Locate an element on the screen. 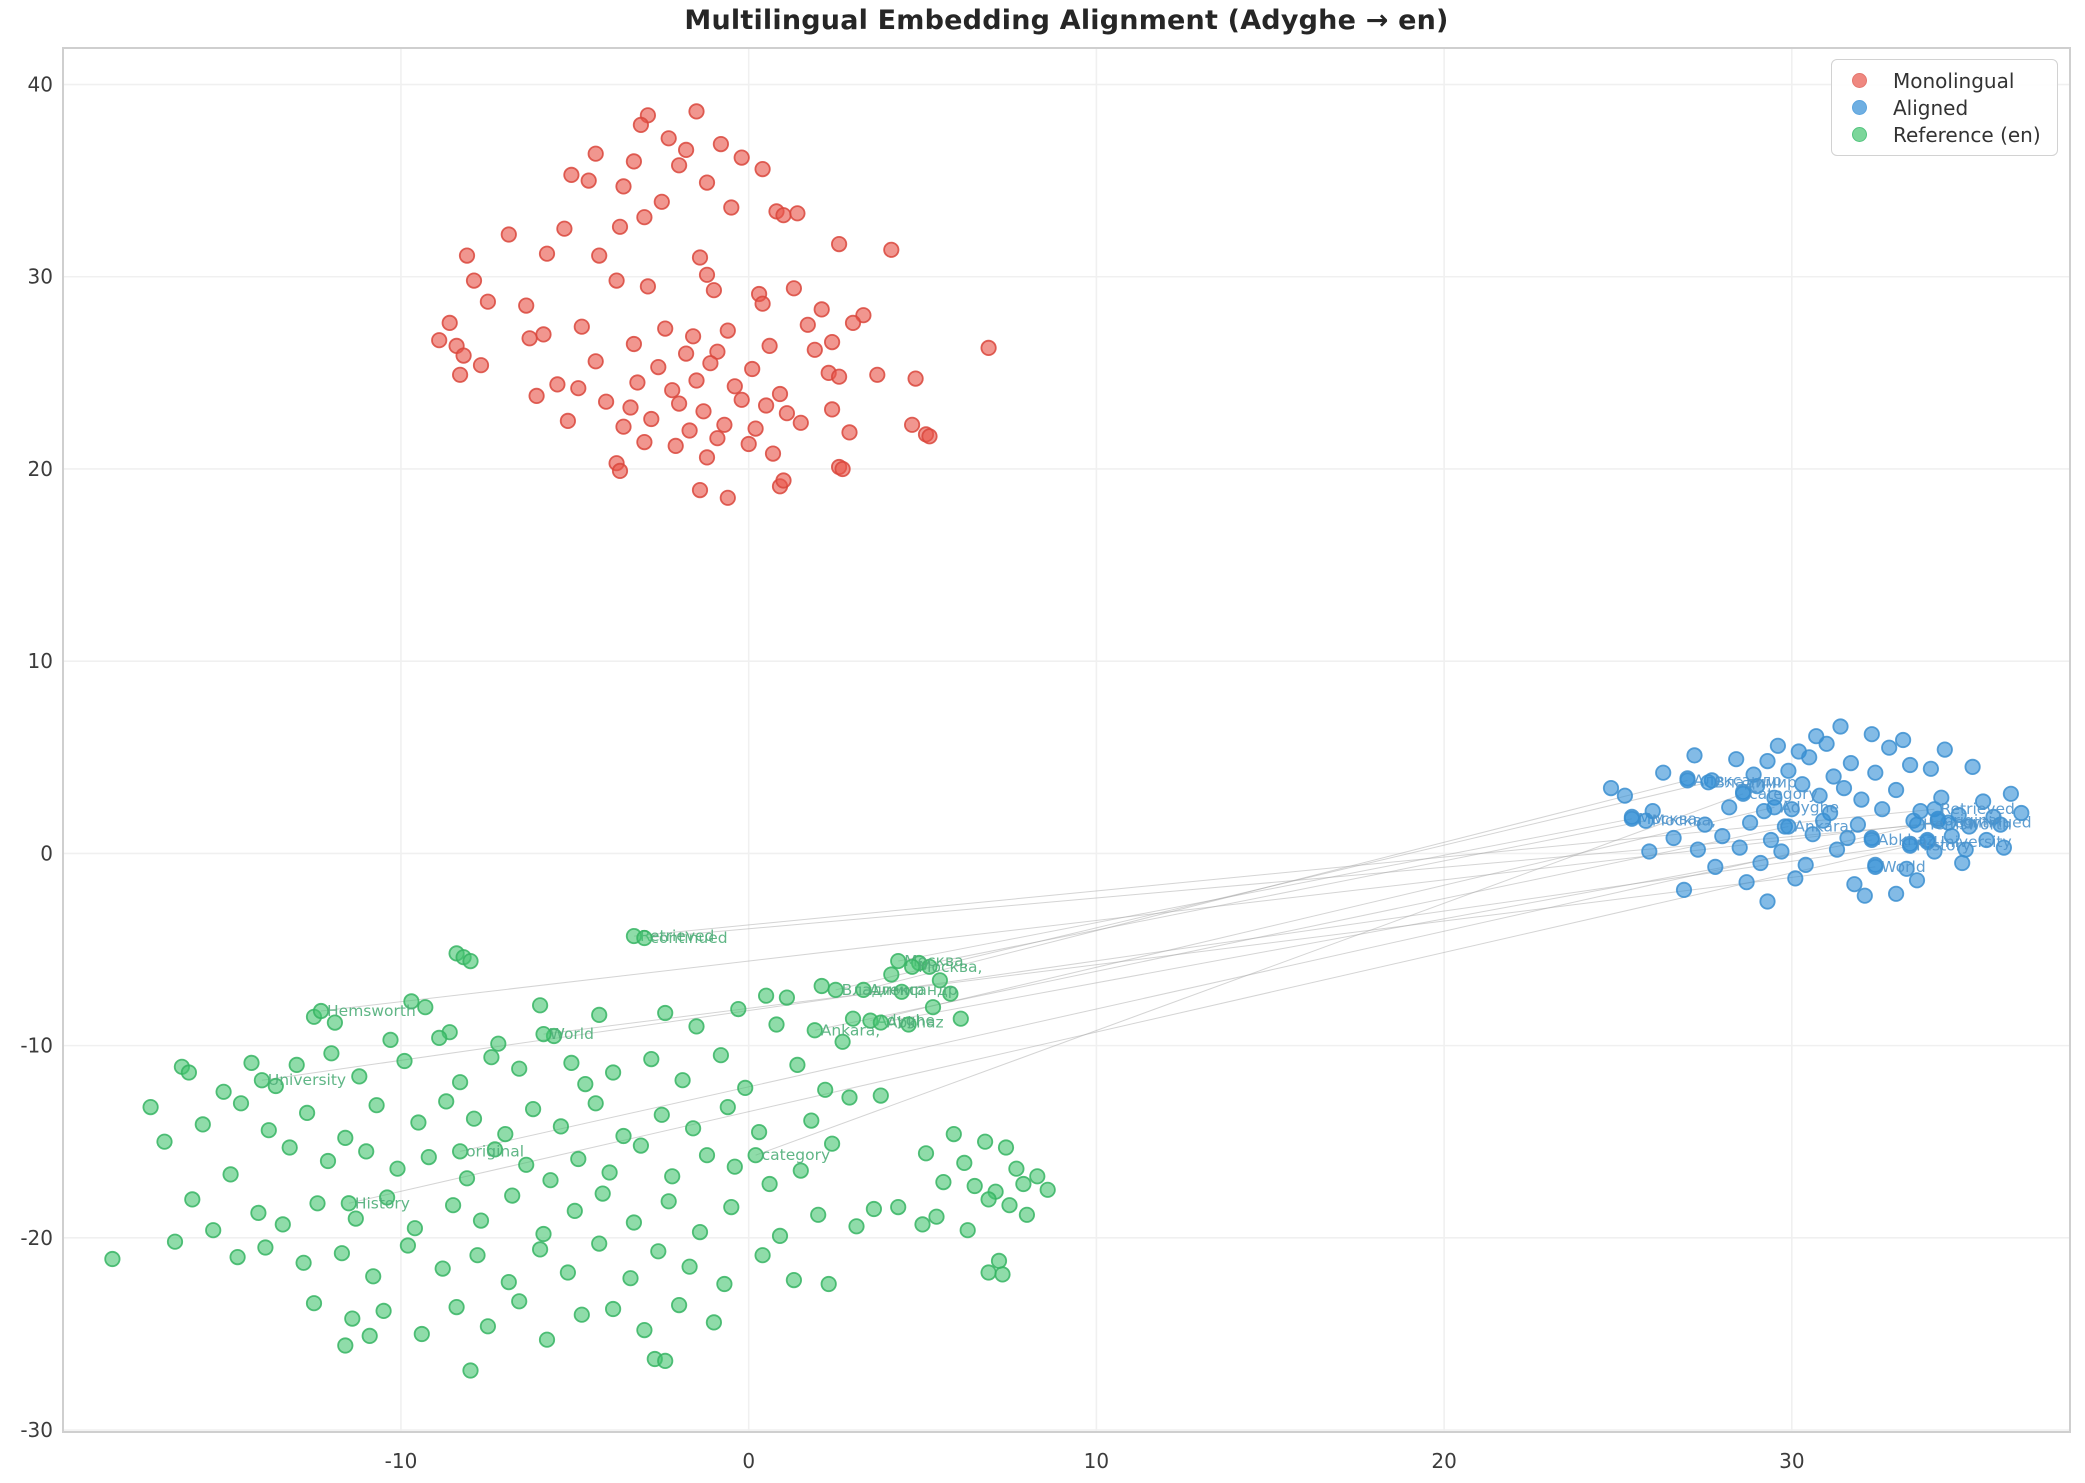 The image size is (2085, 1483). y-tick-label: 40 is located at coordinates (40, 85).